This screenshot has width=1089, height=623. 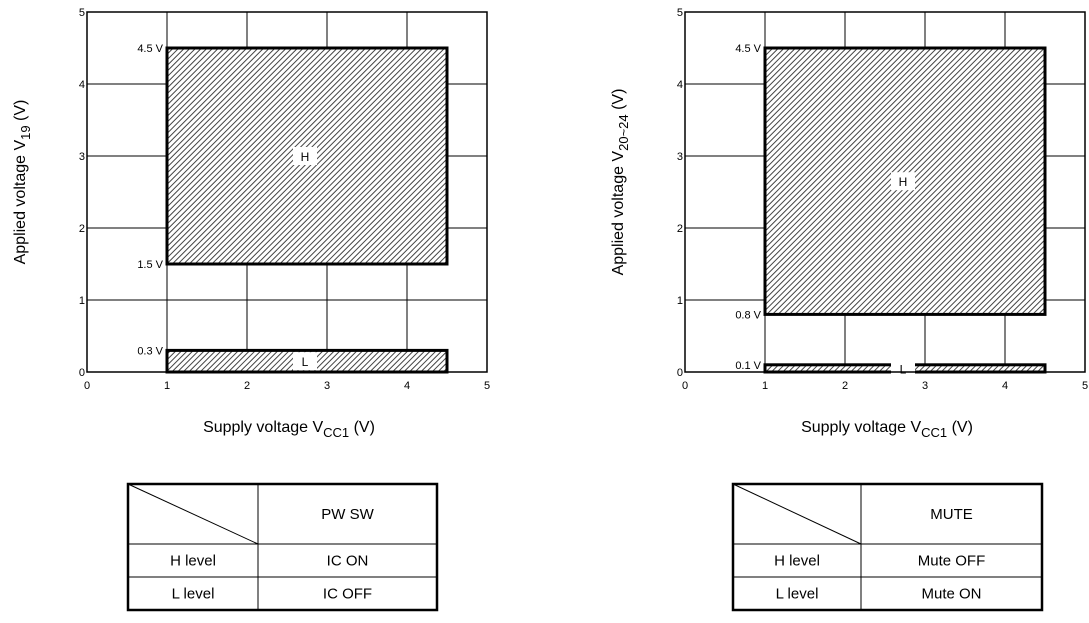 I want to click on region-bottom-label: 0.8 V, so click(x=748, y=315).